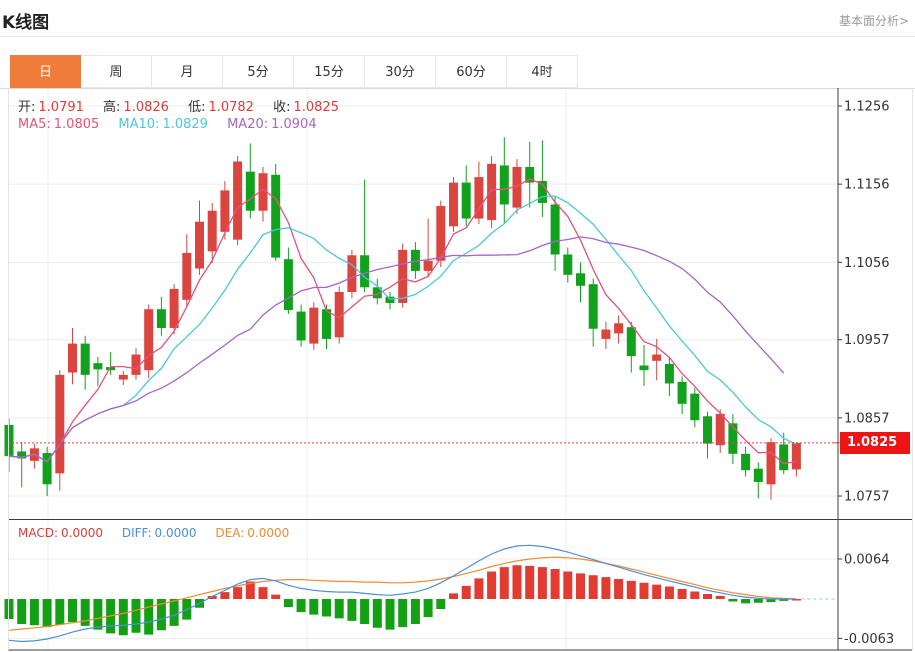  I want to click on tab-月: 月, so click(187, 71).